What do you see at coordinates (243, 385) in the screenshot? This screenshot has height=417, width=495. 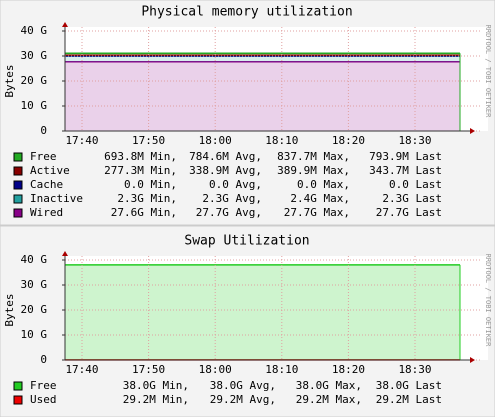 I see `legend-stat: 38.0G Avg,` at bounding box center [243, 385].